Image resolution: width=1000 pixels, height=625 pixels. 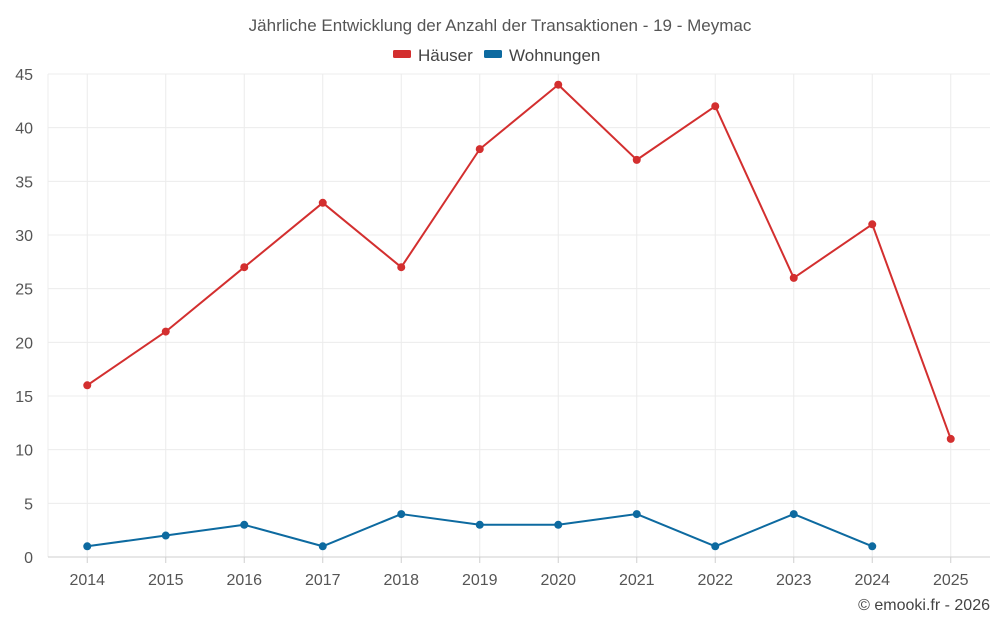 What do you see at coordinates (24, 343) in the screenshot?
I see `y-tick-label: 20` at bounding box center [24, 343].